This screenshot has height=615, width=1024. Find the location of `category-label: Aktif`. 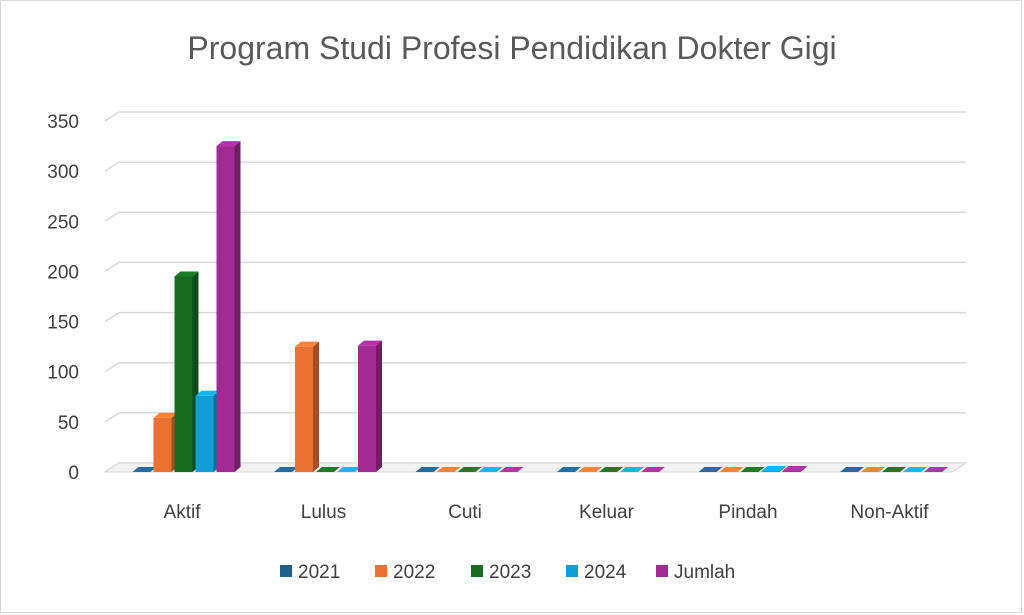

category-label: Aktif is located at coordinates (183, 512).